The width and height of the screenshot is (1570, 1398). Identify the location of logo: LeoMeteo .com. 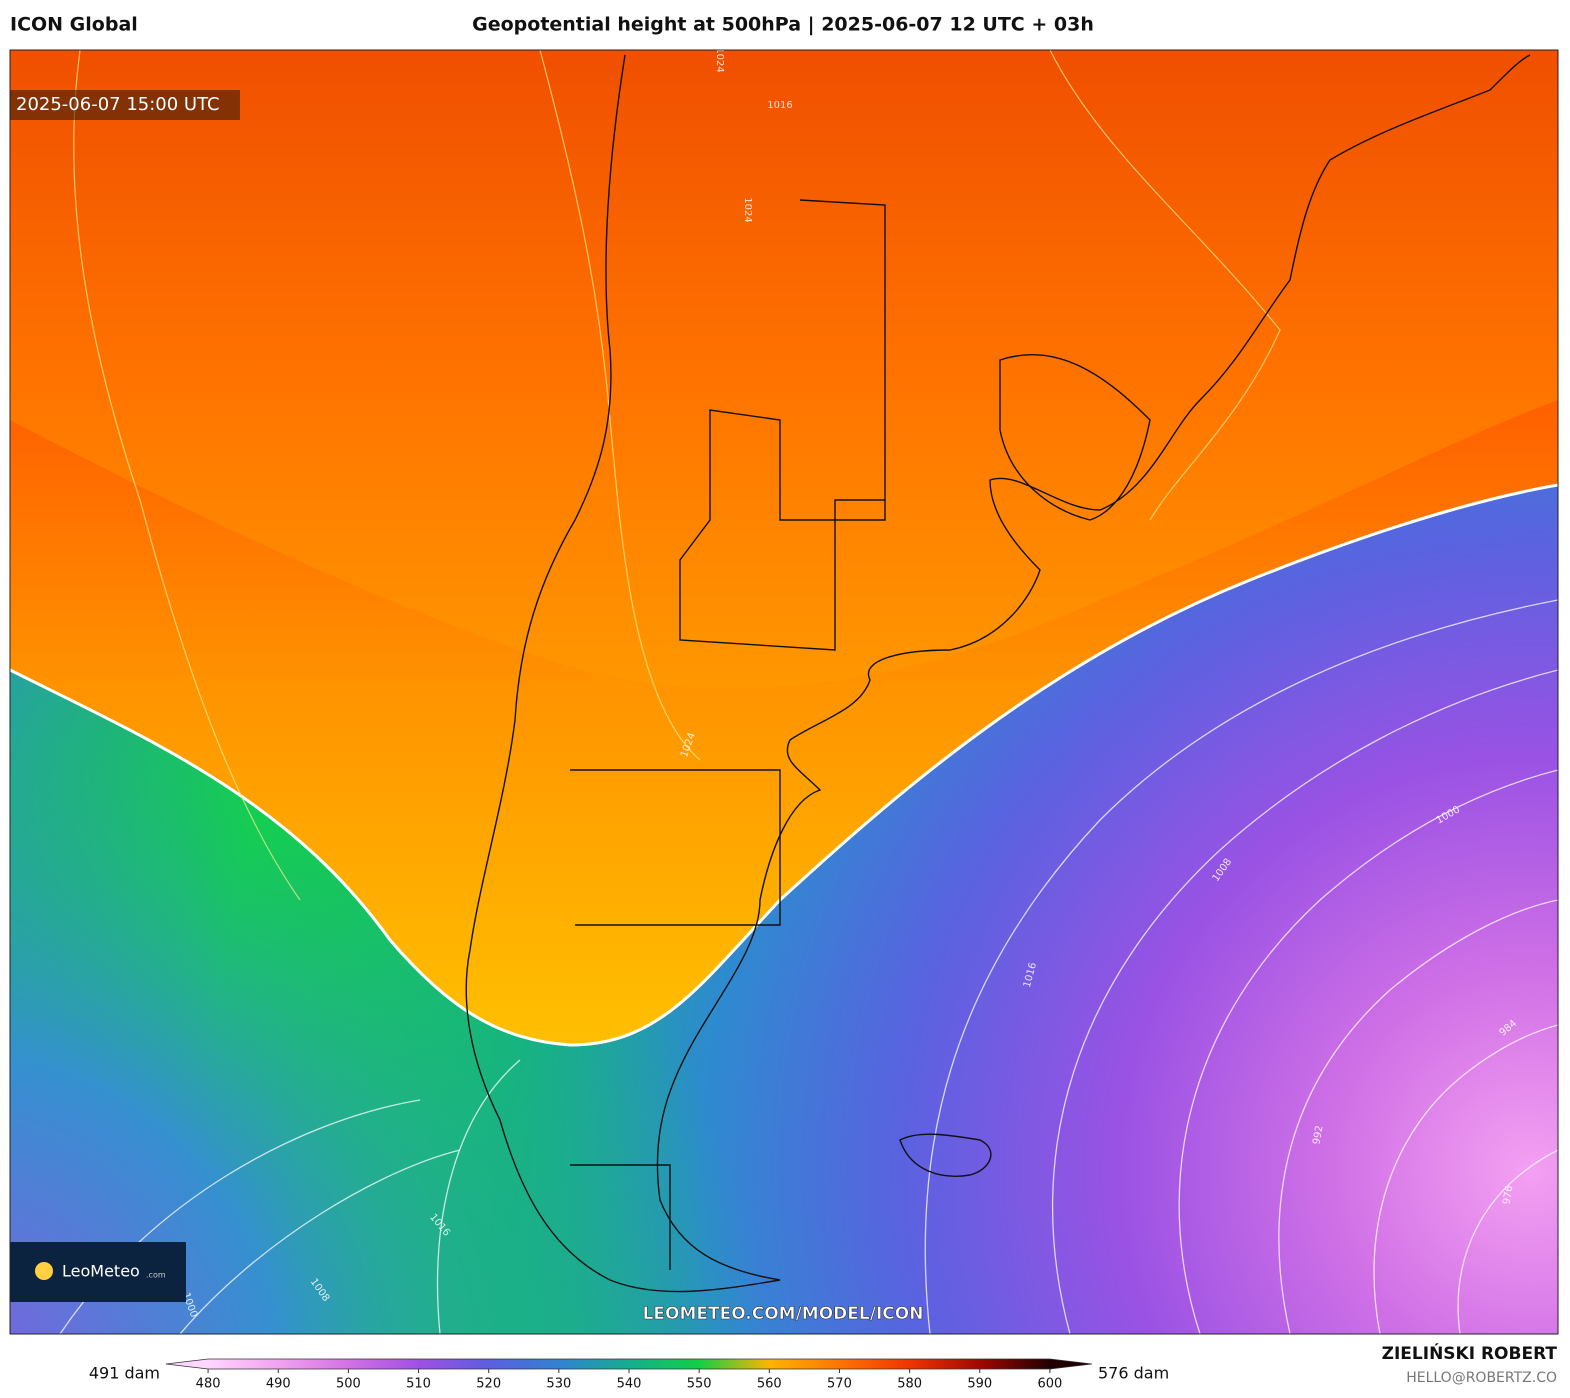
(98, 1272).